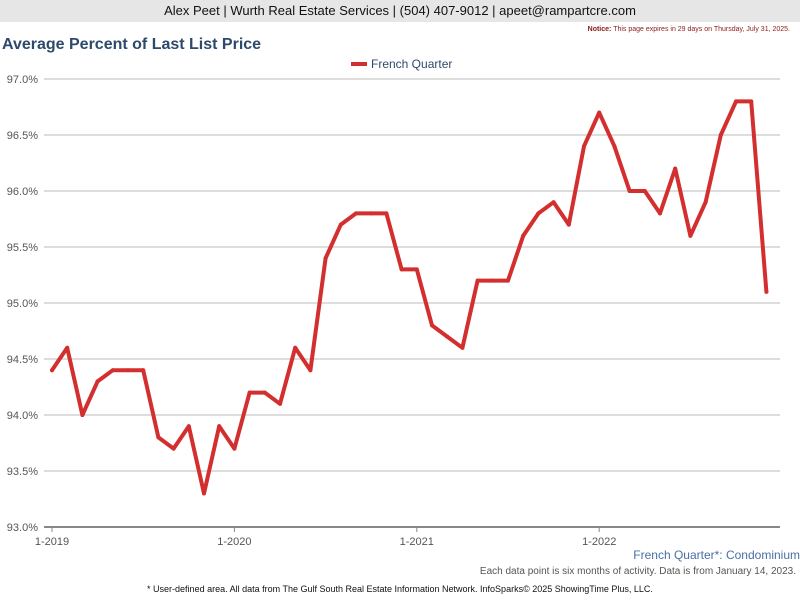 Image resolution: width=800 pixels, height=600 pixels. What do you see at coordinates (22, 192) in the screenshot?
I see `y-tick-label: 96.0%` at bounding box center [22, 192].